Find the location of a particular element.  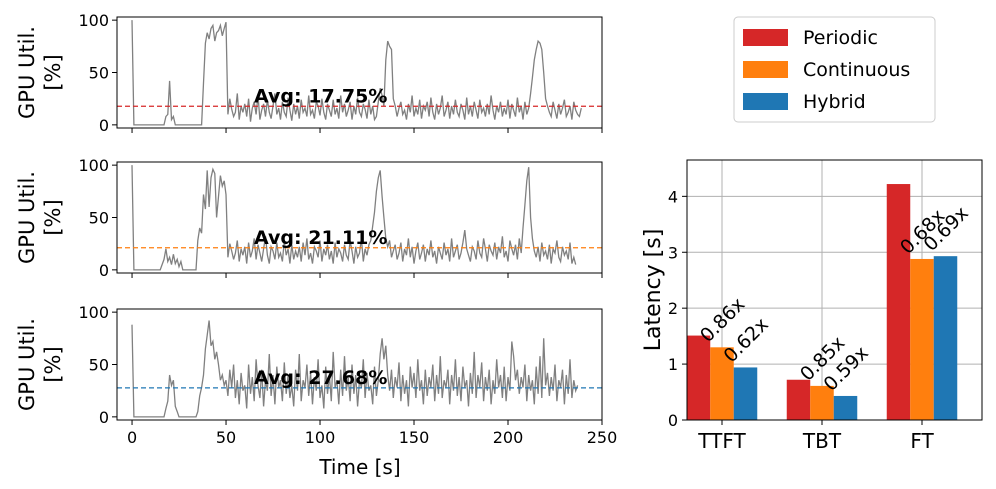

gpu-util-hybrid-frame is located at coordinates (359, 364).